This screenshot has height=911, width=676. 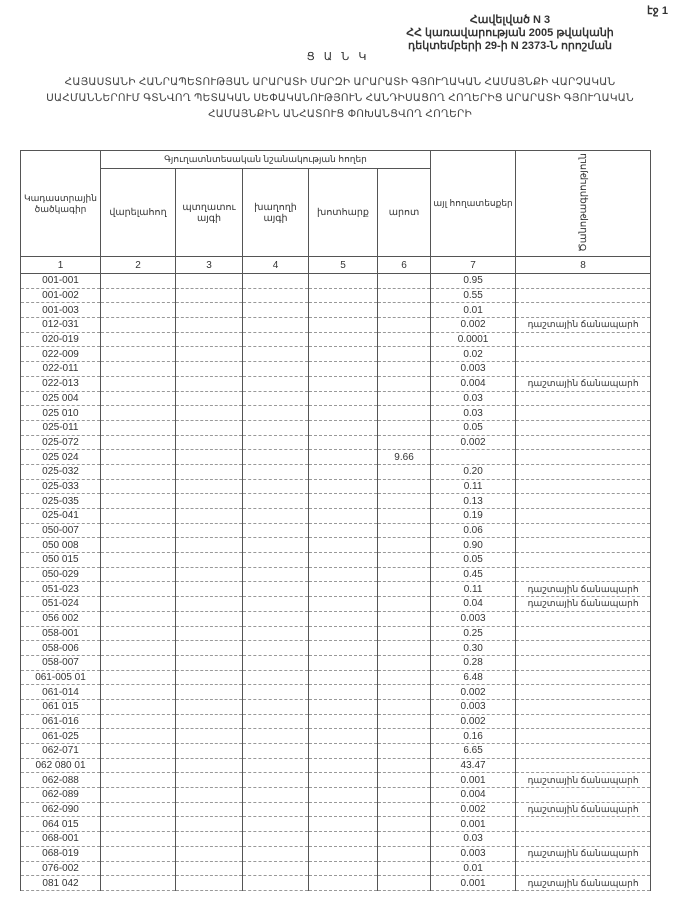 I want to click on other-land-value: 43.47, so click(x=473, y=765).